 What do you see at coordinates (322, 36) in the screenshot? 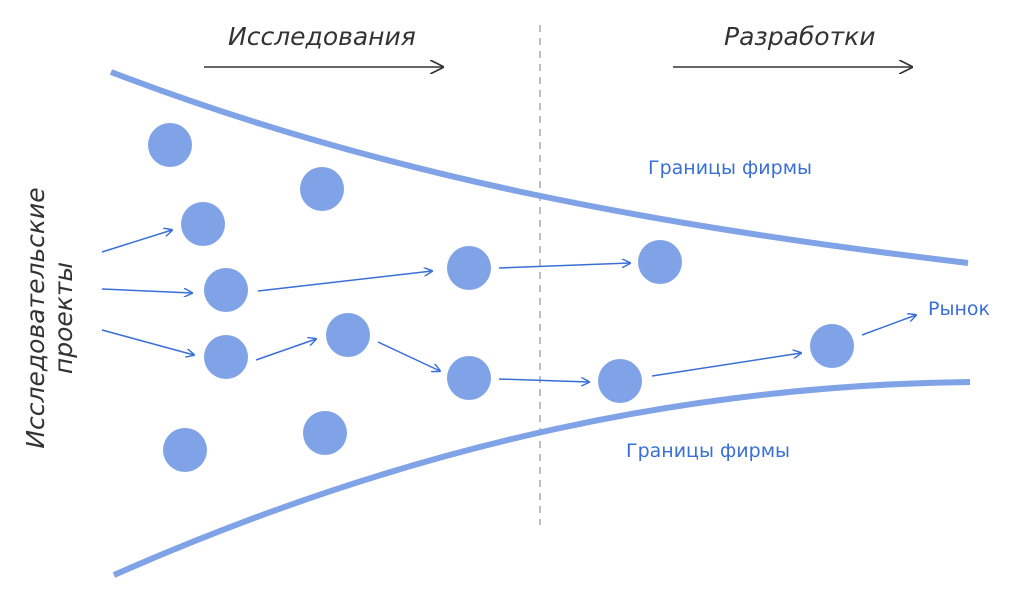
I see `phase-label-research: Исследования` at bounding box center [322, 36].